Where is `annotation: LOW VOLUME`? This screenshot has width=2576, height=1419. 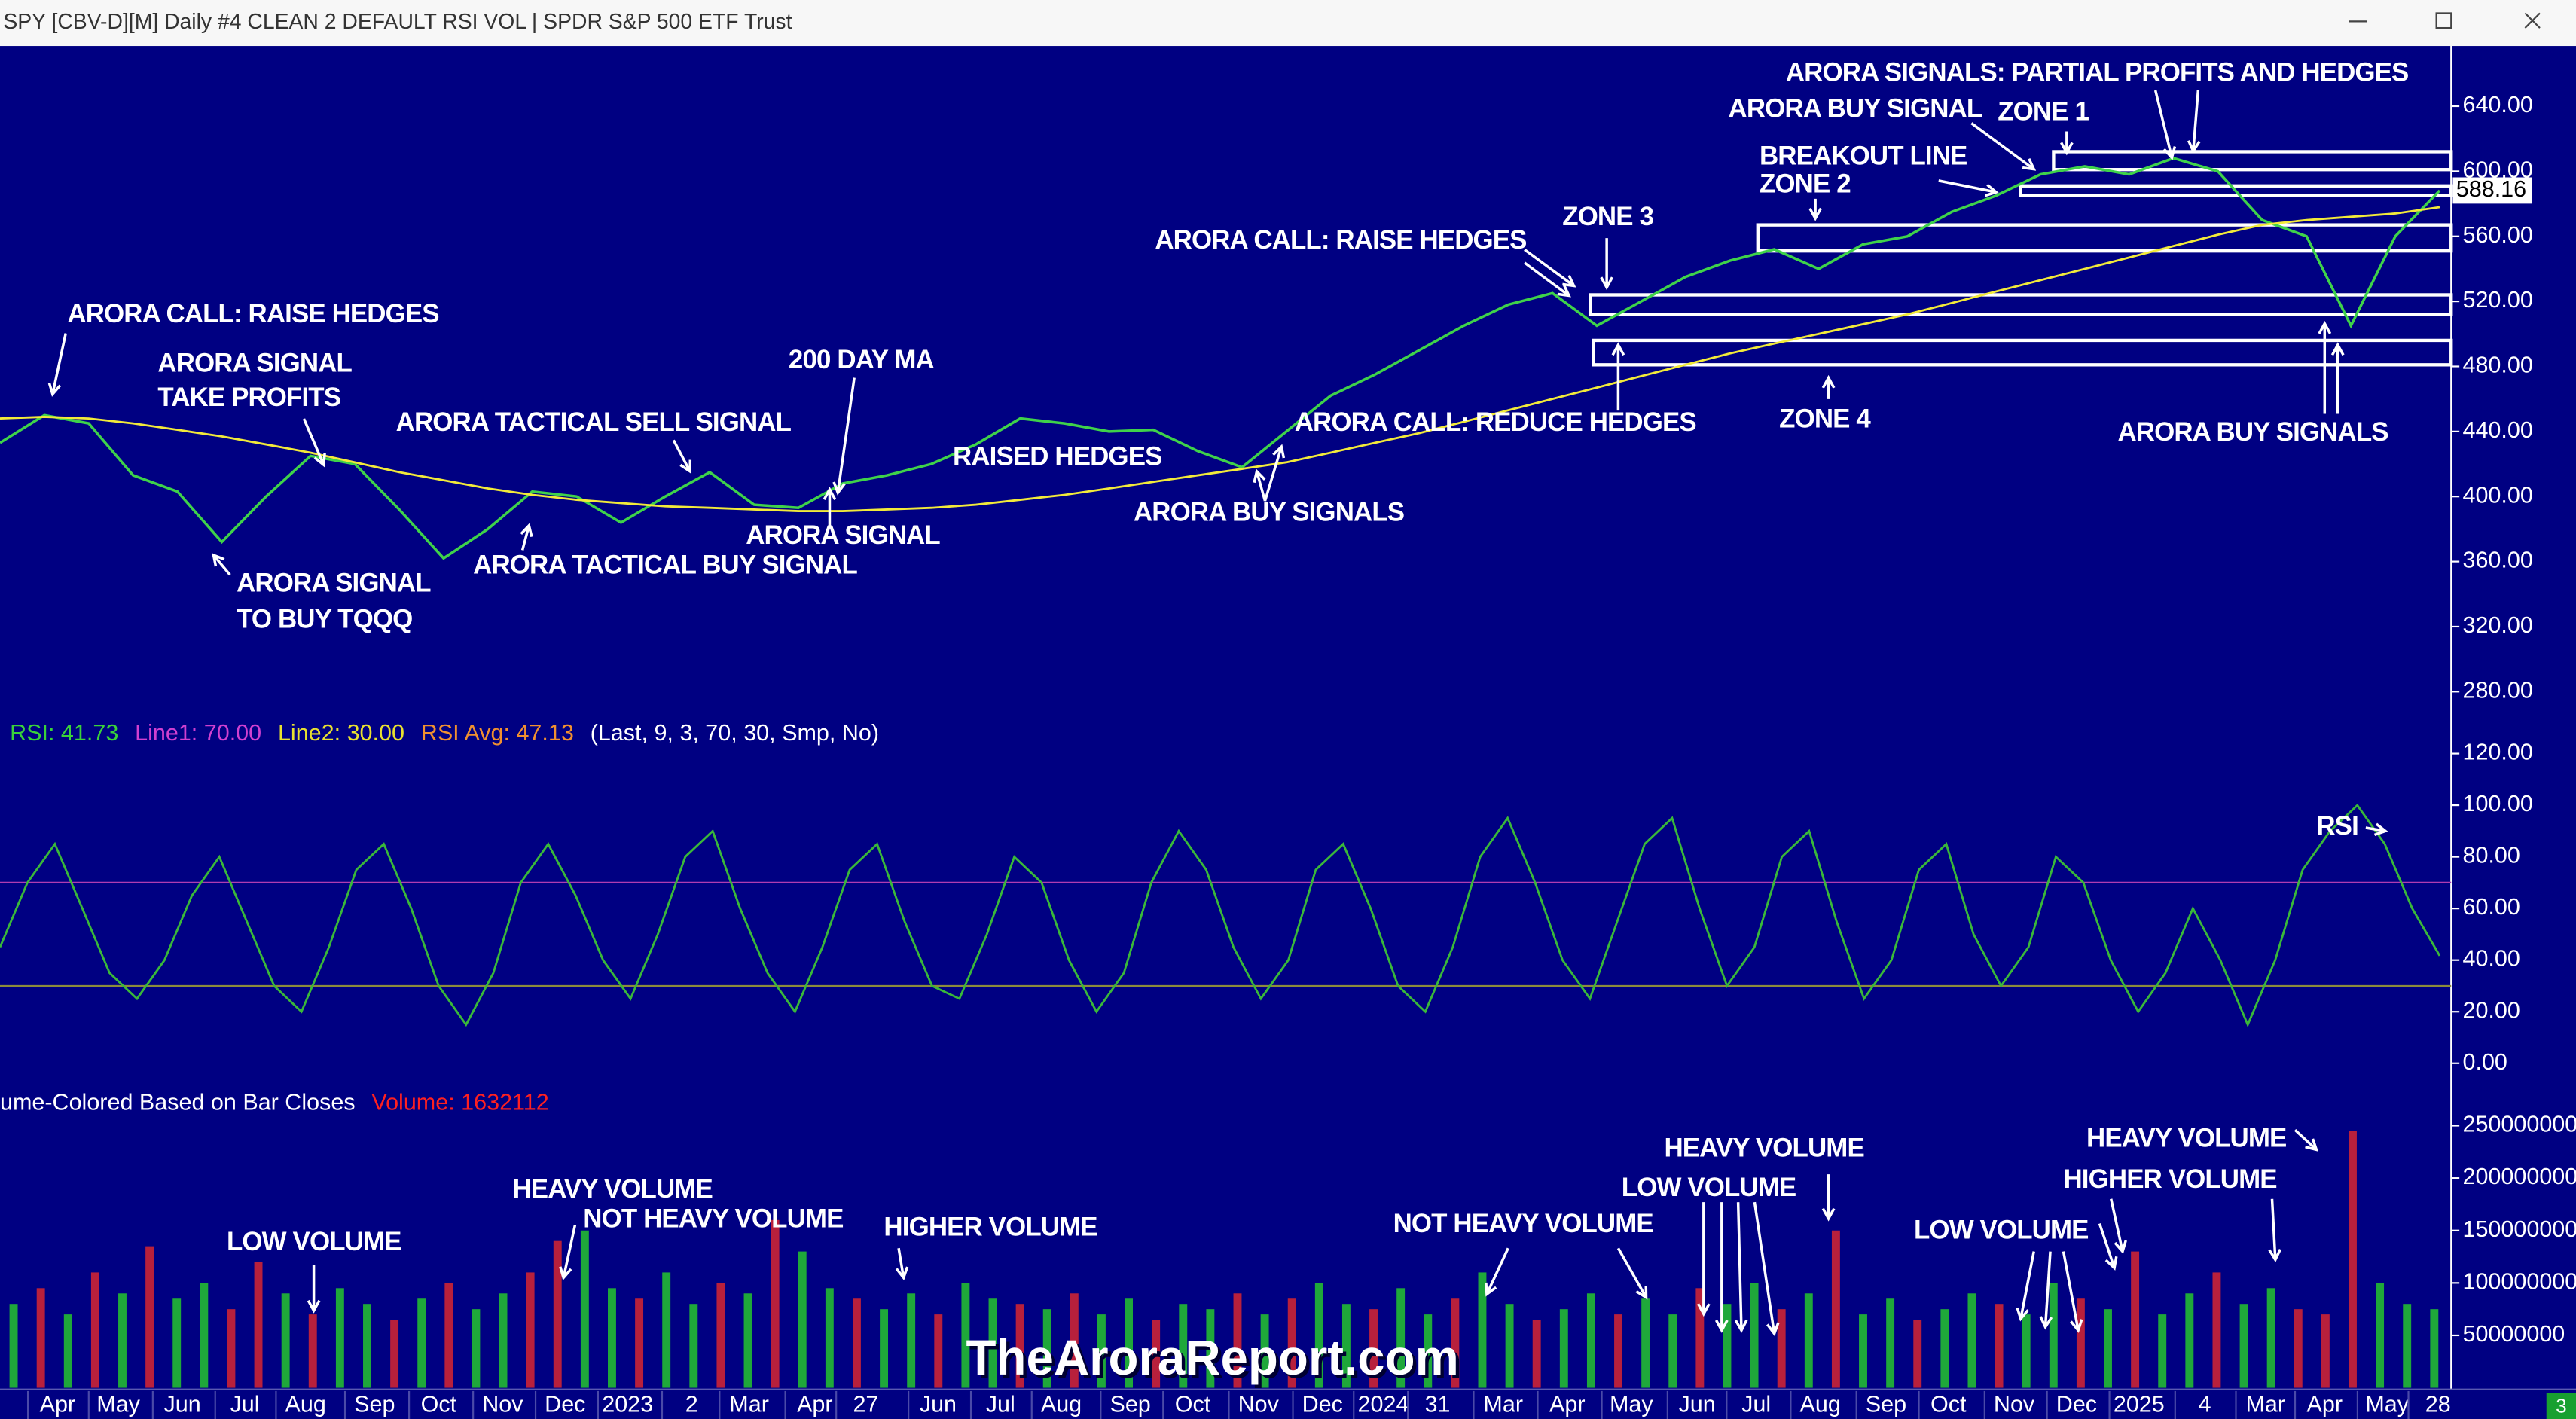 annotation: LOW VOLUME is located at coordinates (2002, 1230).